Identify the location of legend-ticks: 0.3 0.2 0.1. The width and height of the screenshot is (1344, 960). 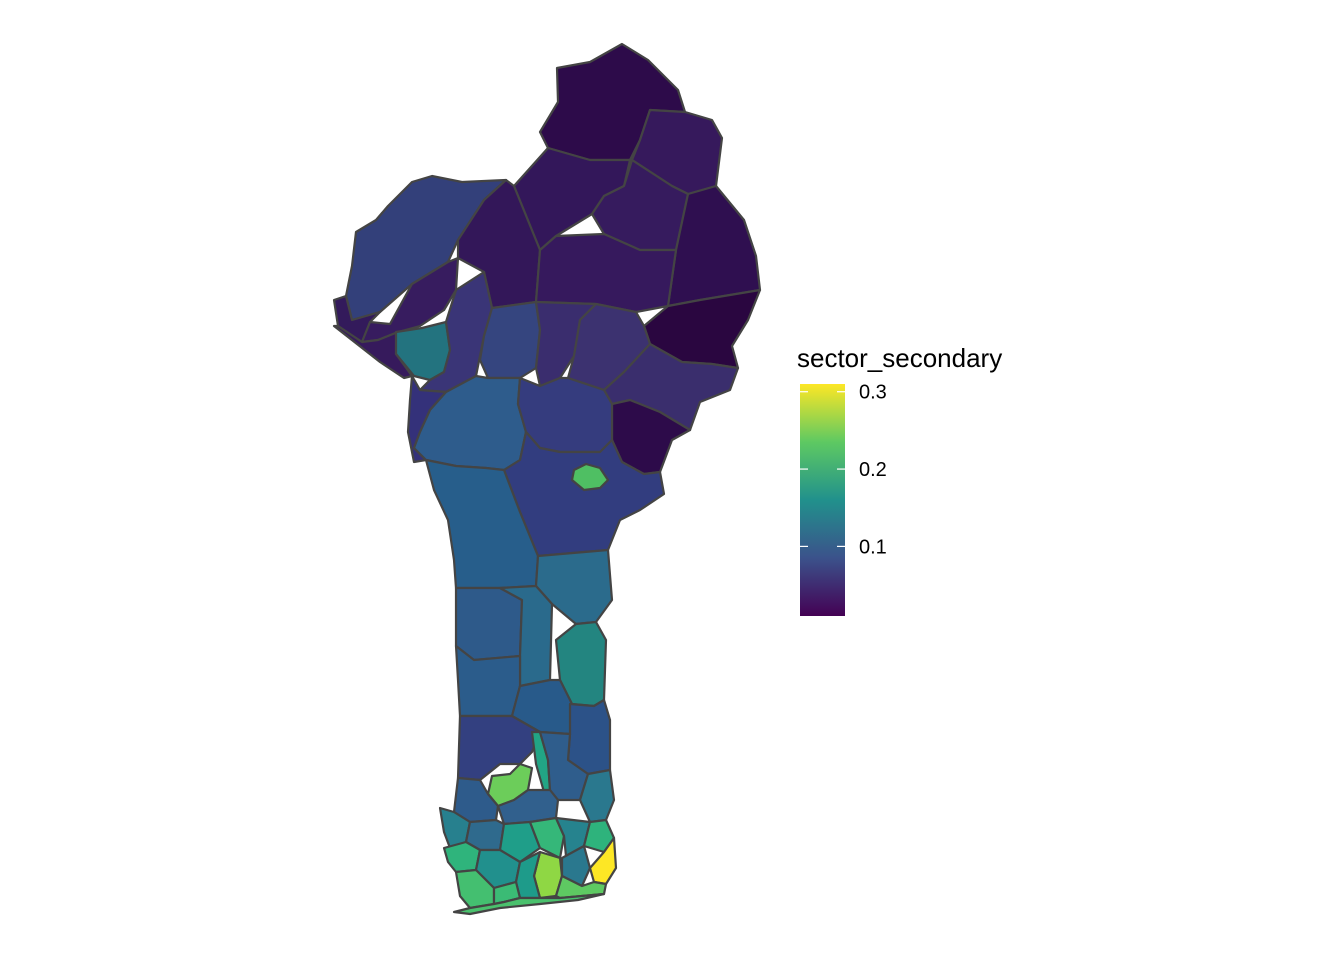
(843, 470).